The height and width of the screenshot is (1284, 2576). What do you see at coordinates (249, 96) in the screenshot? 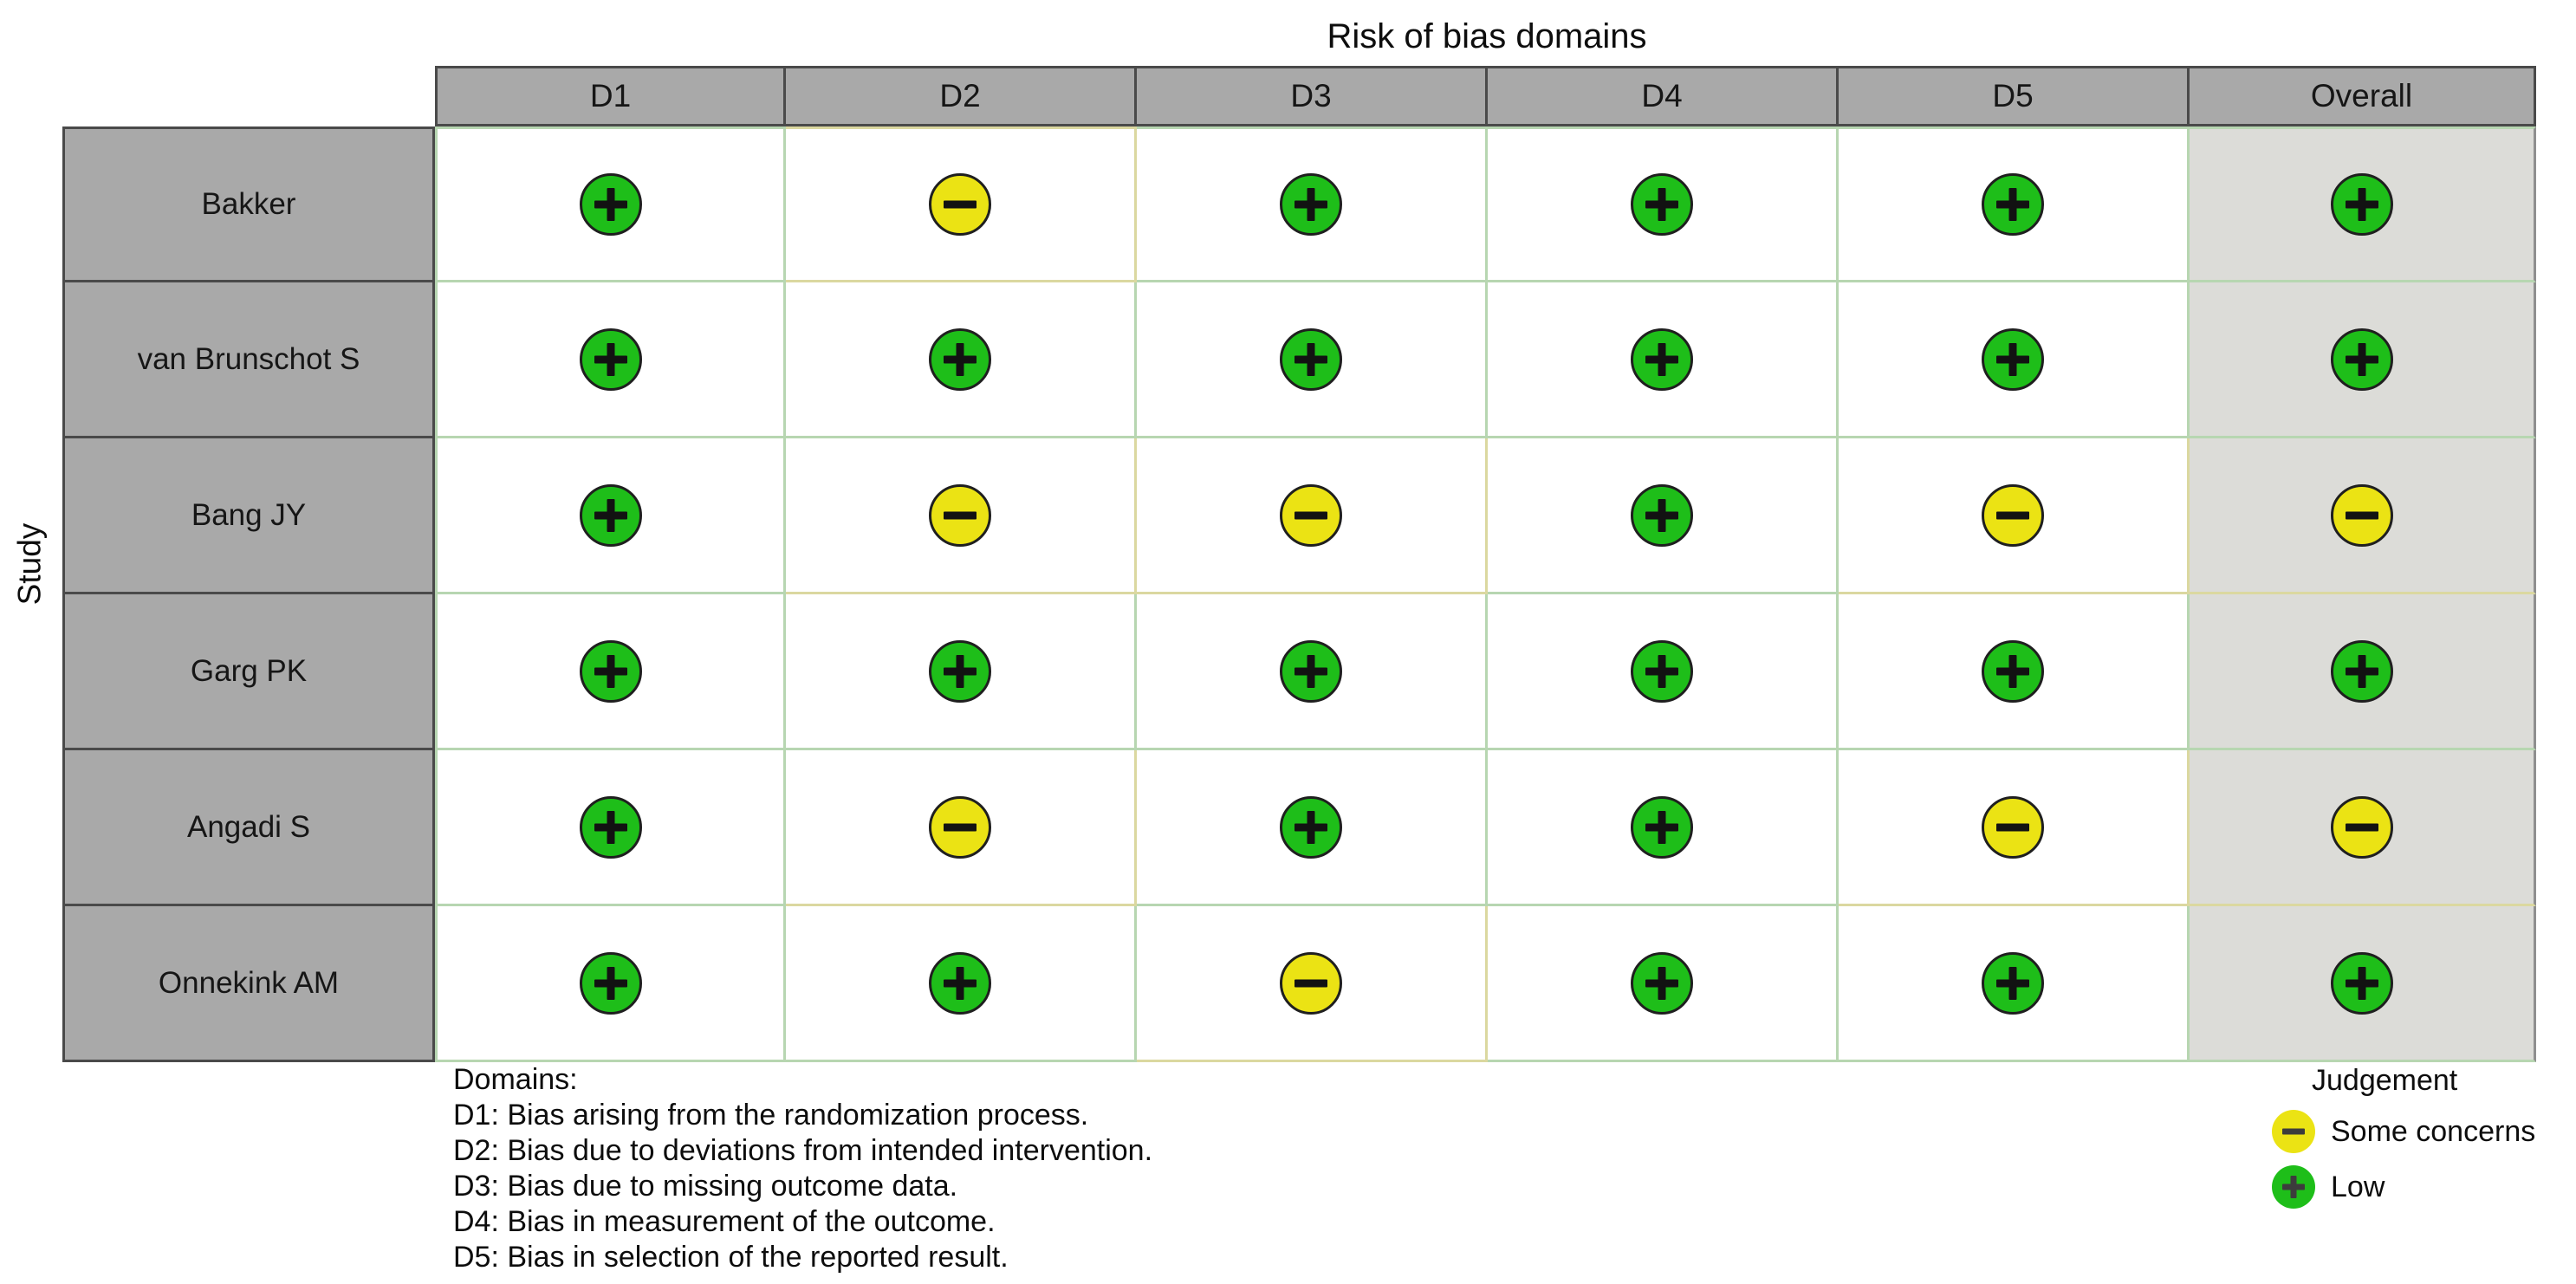
I see `table-corner` at bounding box center [249, 96].